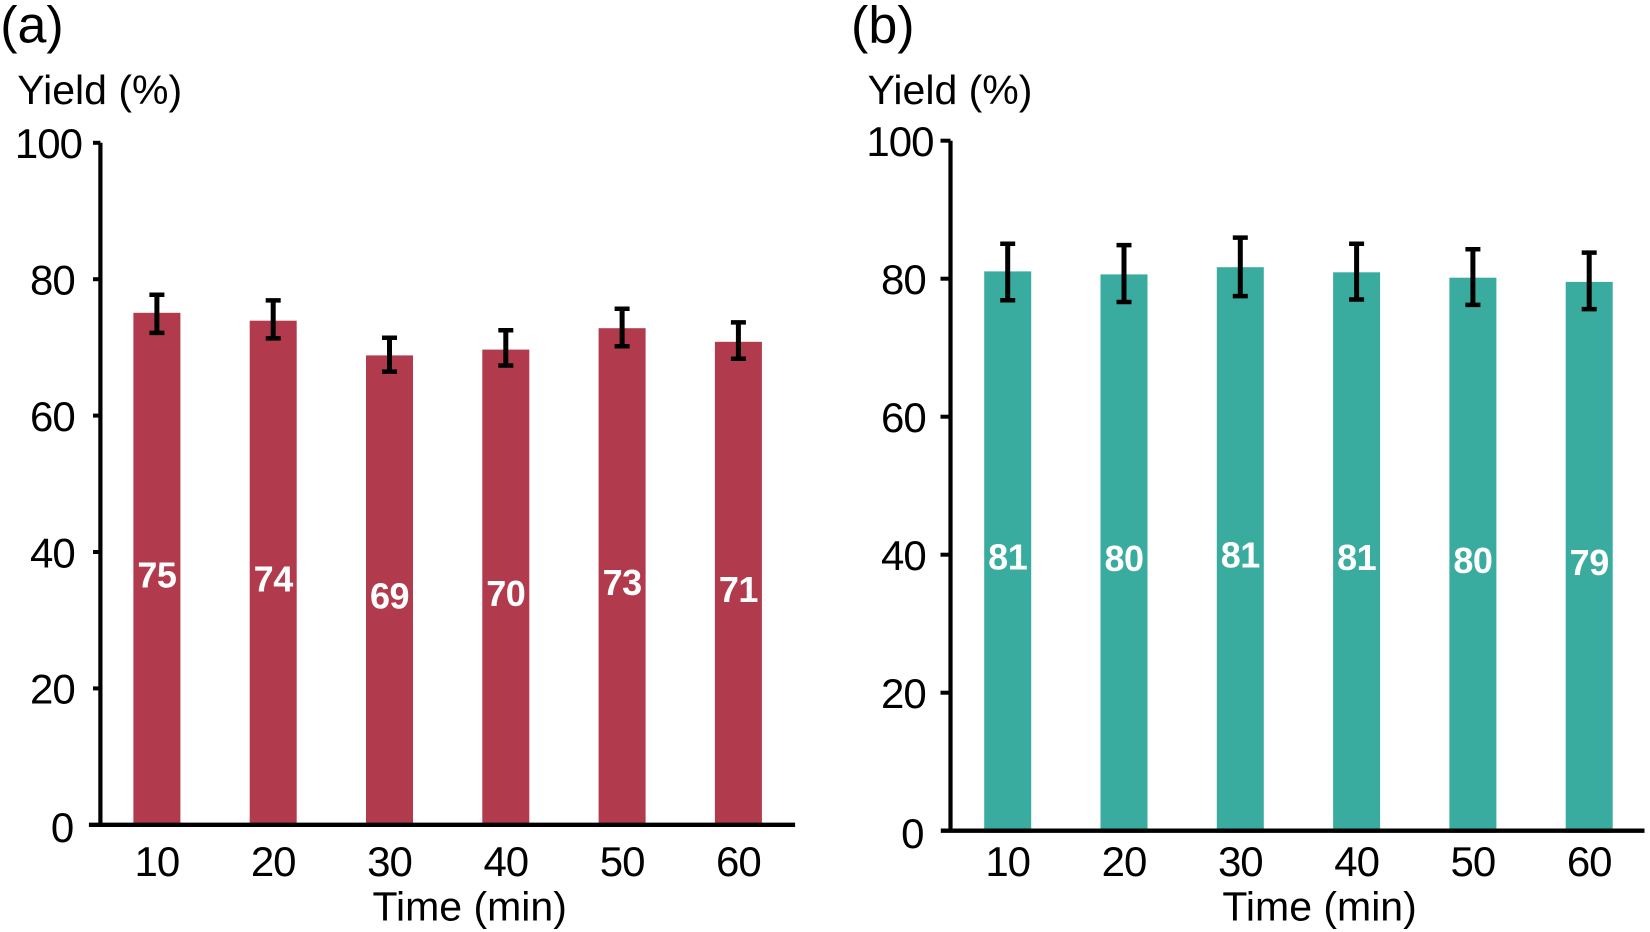 The width and height of the screenshot is (1650, 932). I want to click on svg-text: 69, so click(389, 596).